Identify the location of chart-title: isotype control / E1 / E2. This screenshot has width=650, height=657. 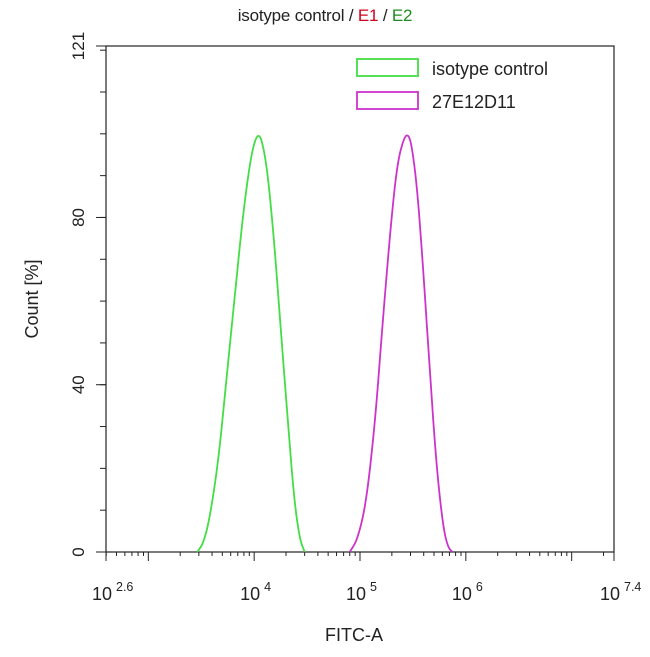
(325, 16).